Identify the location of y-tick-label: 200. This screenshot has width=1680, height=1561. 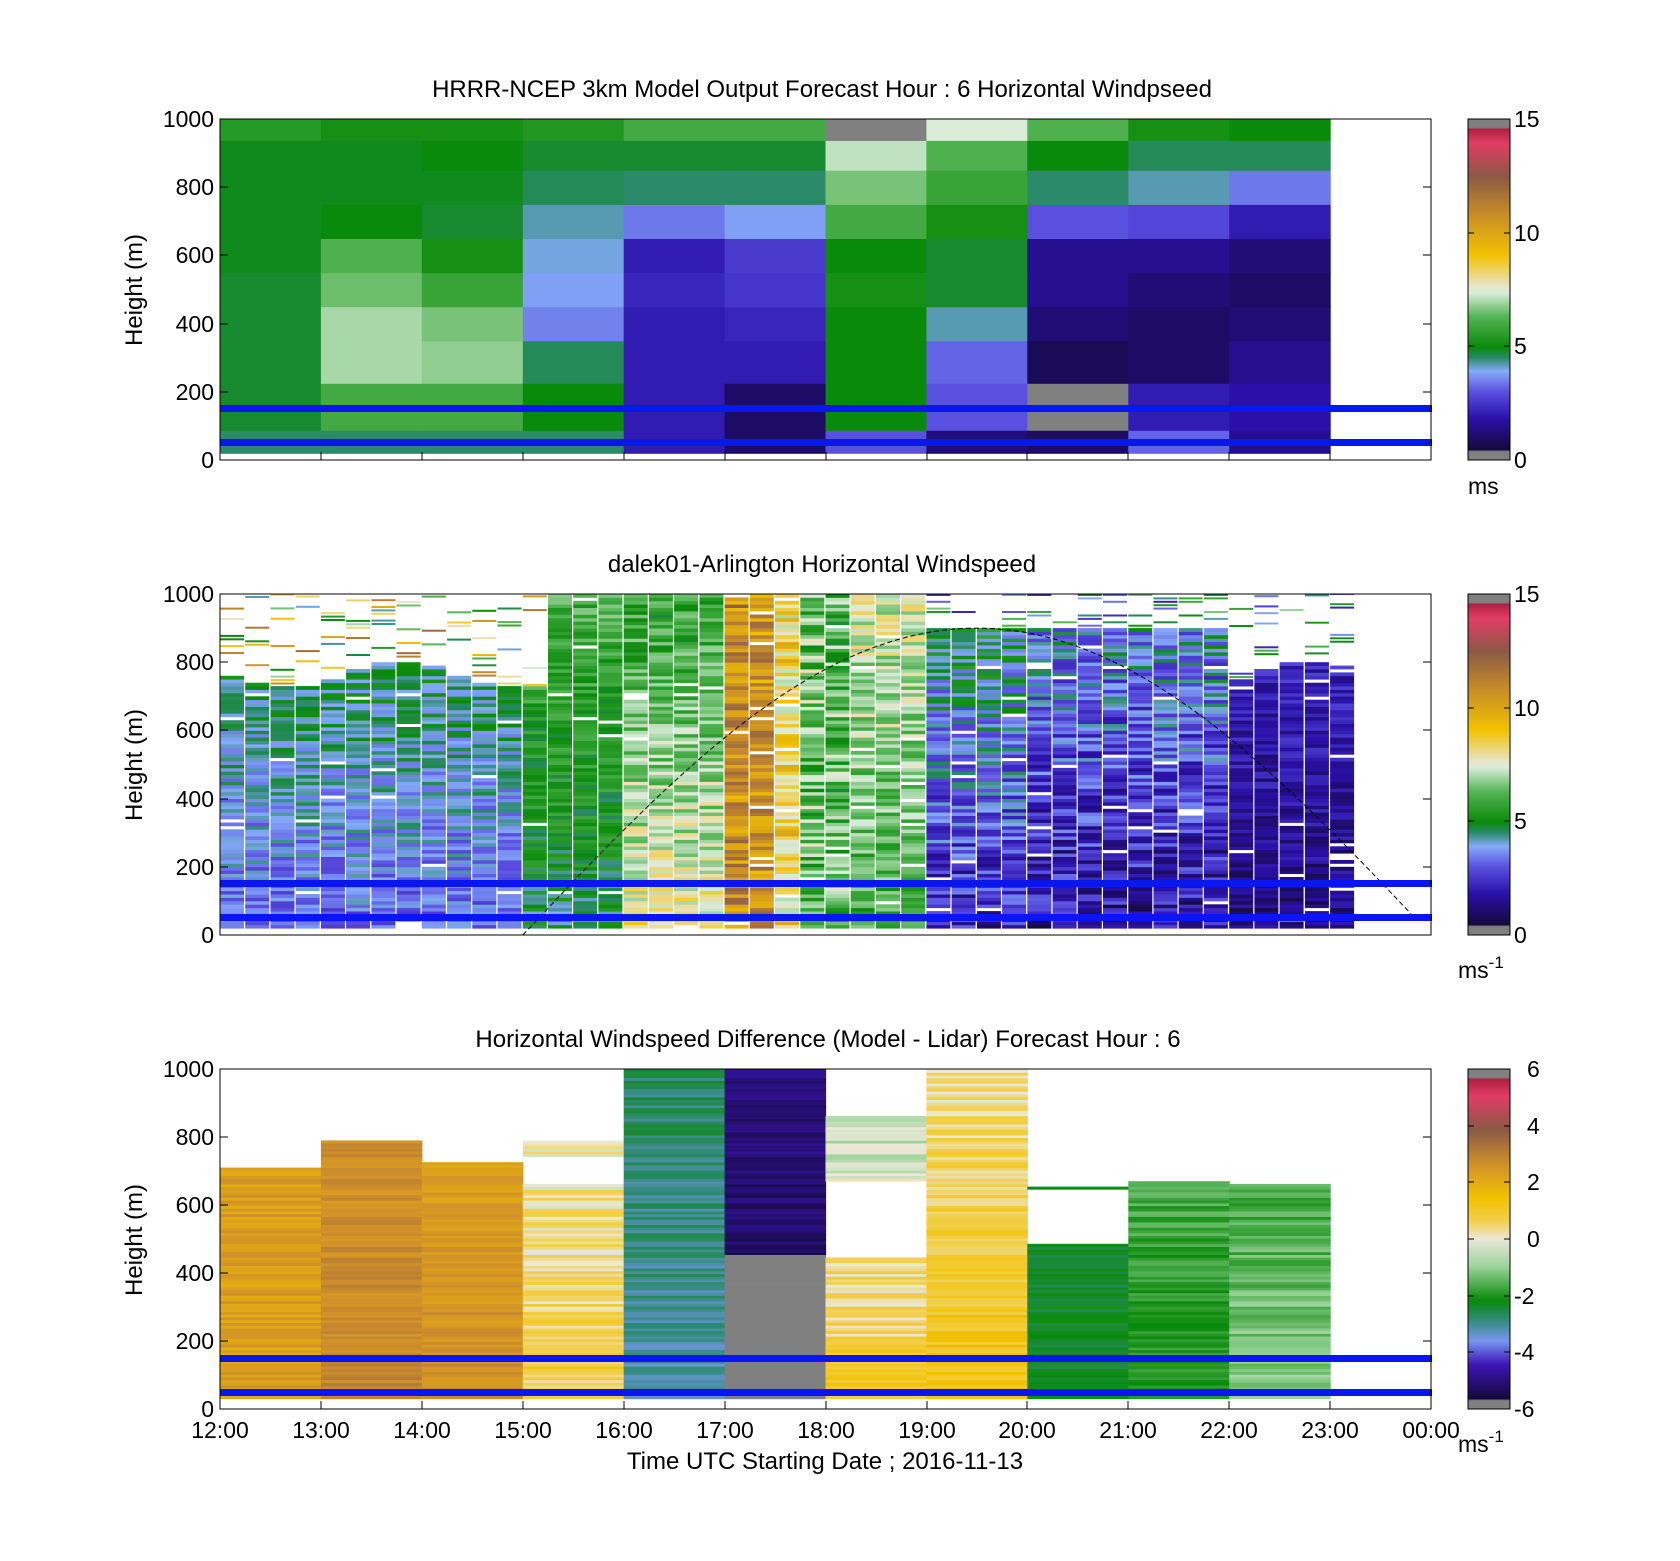
(195, 867).